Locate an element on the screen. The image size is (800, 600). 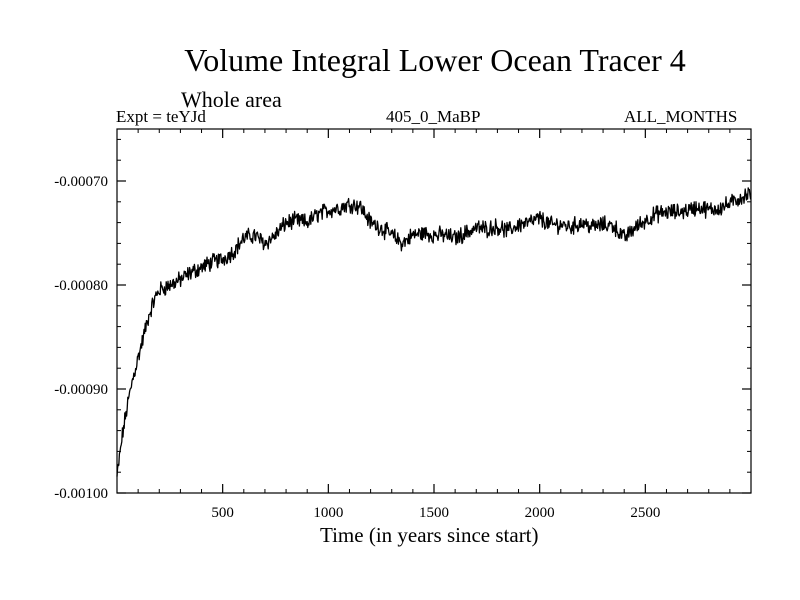
experiment-label: Expt = teYJd is located at coordinates (161, 116).